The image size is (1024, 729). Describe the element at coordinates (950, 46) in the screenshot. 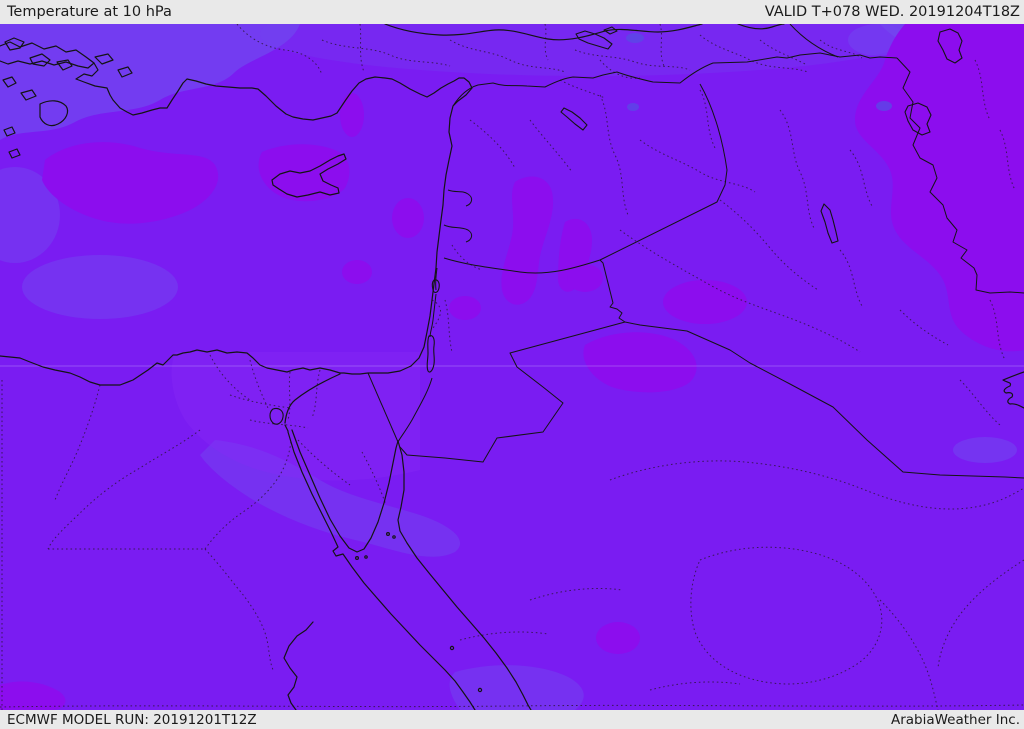

I see `lake-urmia` at that location.